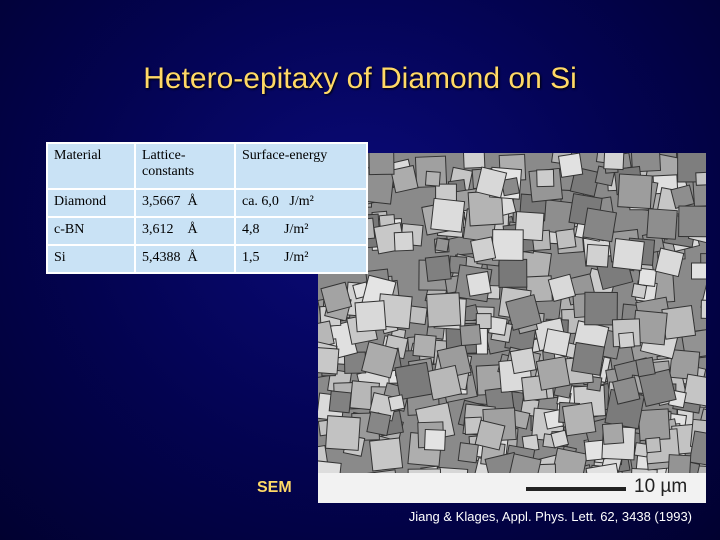 This screenshot has height=540, width=720. What do you see at coordinates (91, 203) in the screenshot?
I see `cell: Diamond` at bounding box center [91, 203].